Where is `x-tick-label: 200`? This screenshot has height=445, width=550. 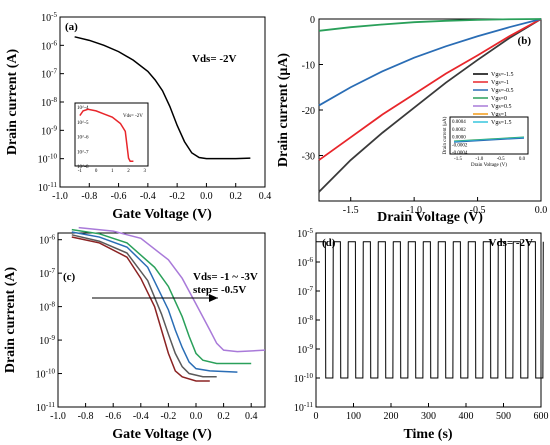
x-tick-label: 200 is located at coordinates (391, 416).